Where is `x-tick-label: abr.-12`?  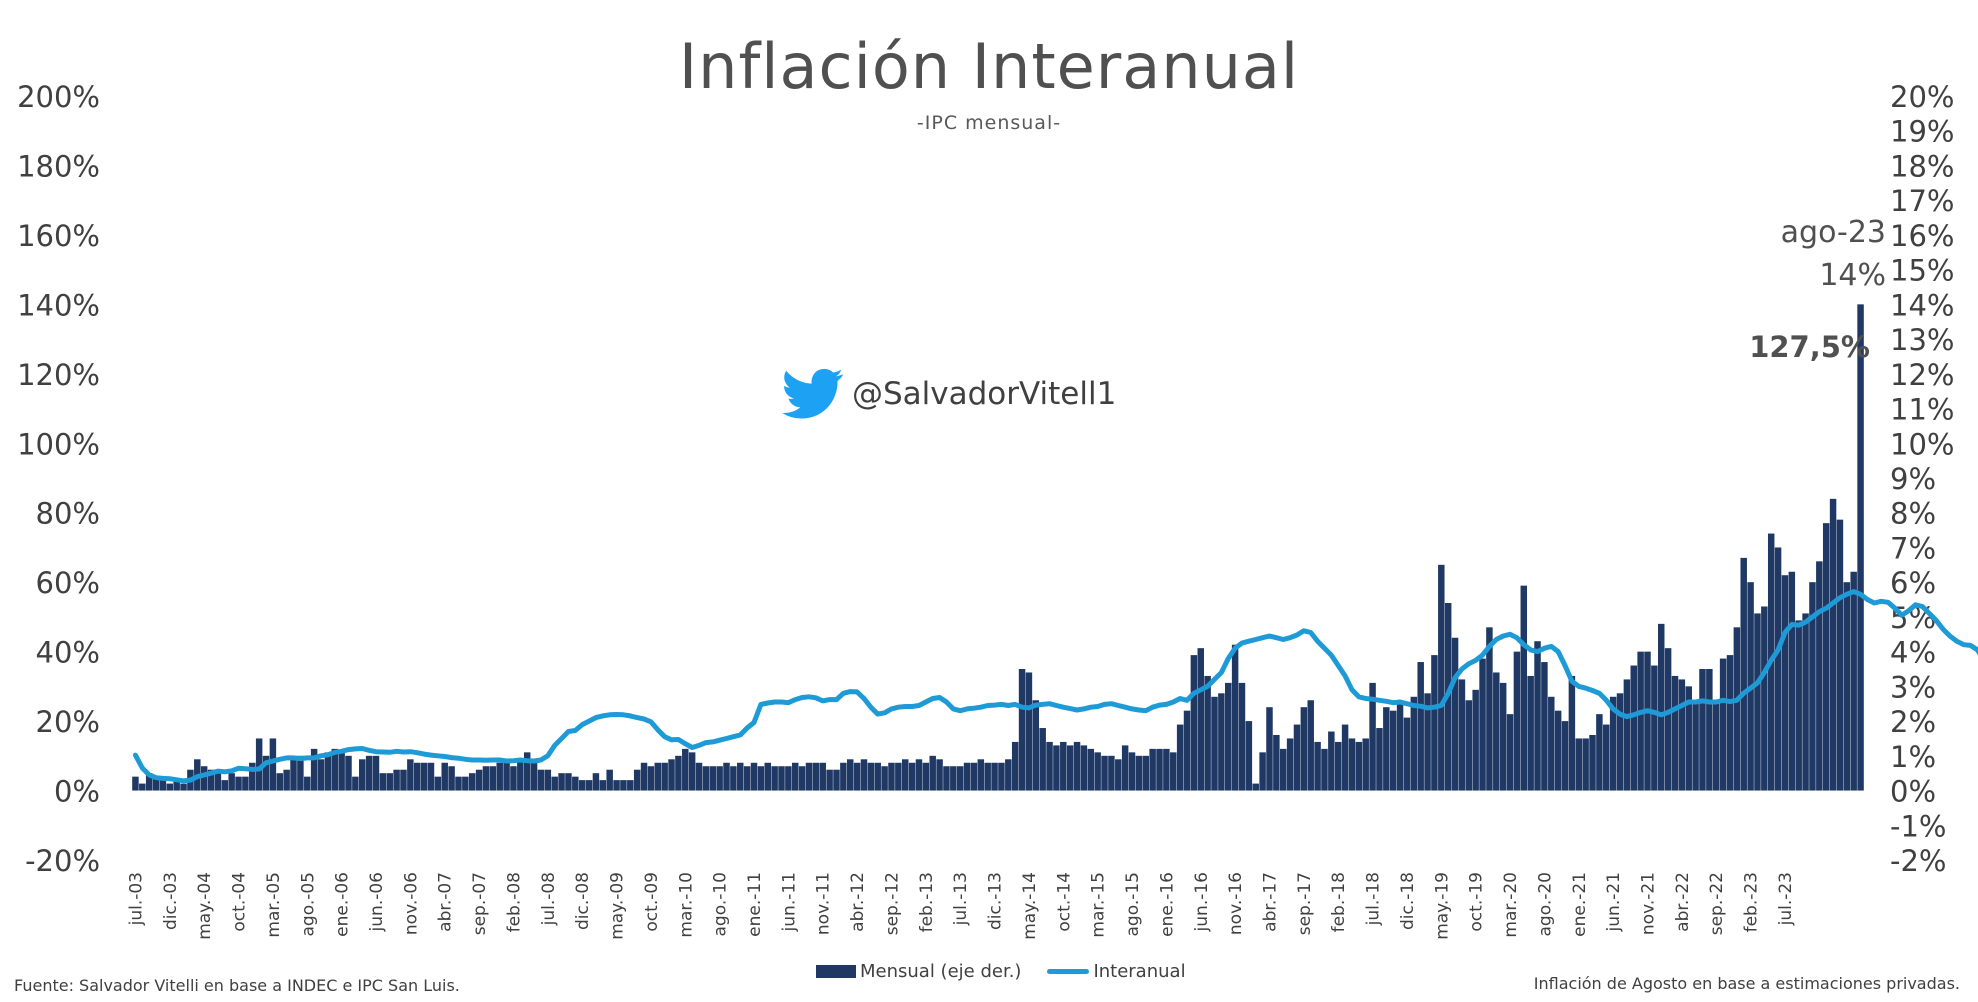
x-tick-label: abr.-12 is located at coordinates (858, 902).